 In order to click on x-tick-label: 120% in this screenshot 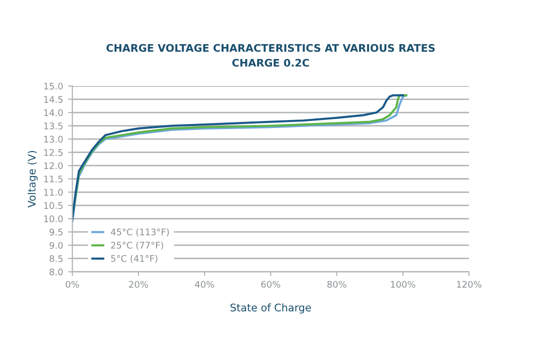, I will do `click(469, 284)`.